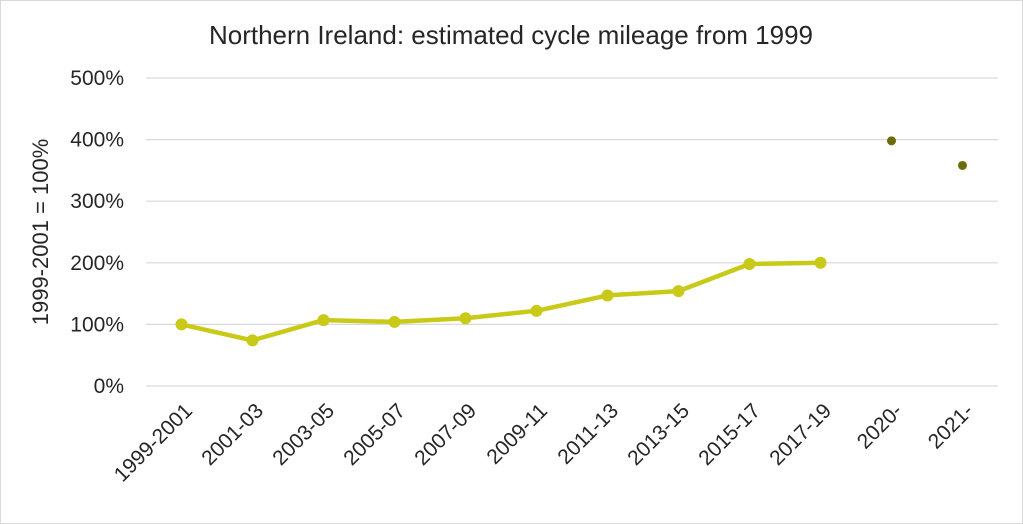 The width and height of the screenshot is (1023, 524). I want to click on x-tick-2011-13: 2011-13, so click(588, 434).